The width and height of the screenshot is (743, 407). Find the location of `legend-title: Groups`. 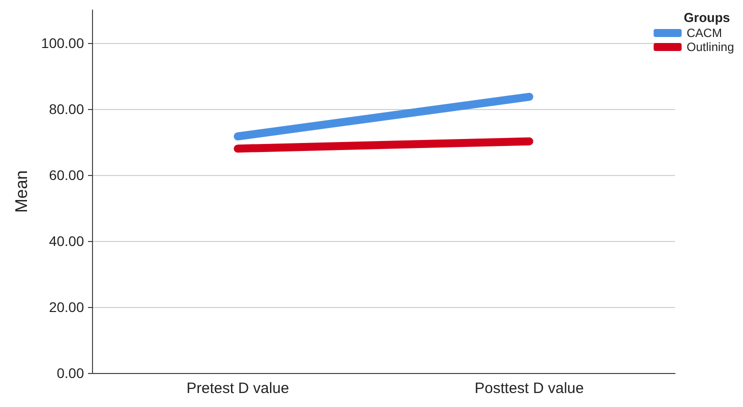

legend-title: Groups is located at coordinates (707, 17).